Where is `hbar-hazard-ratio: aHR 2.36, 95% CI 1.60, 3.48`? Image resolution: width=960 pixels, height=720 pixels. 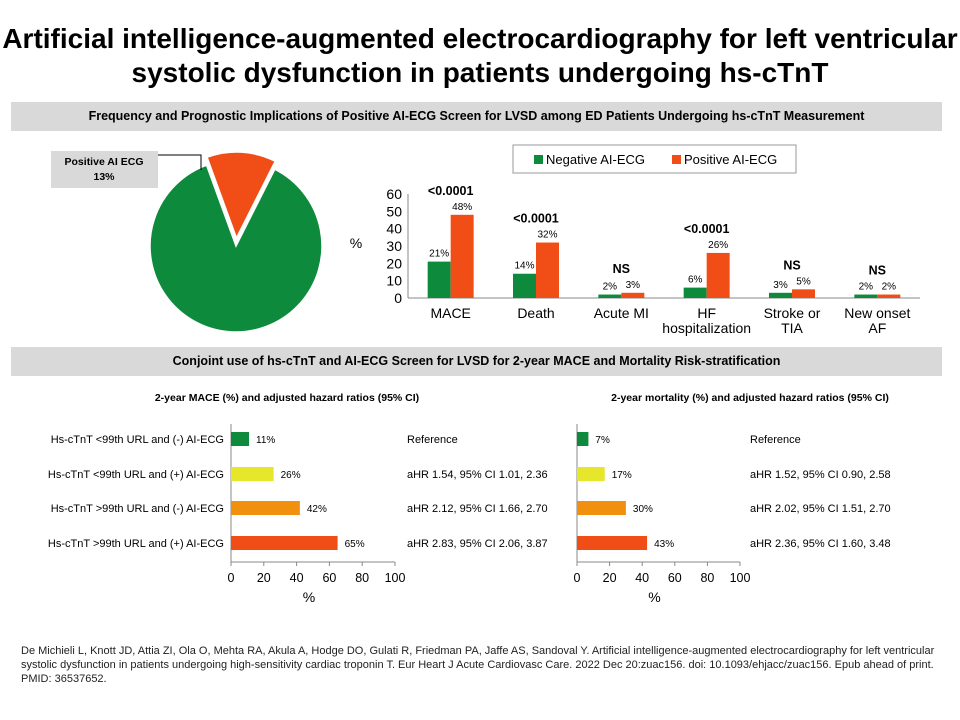
hbar-hazard-ratio: aHR 2.36, 95% CI 1.60, 3.48 is located at coordinates (820, 544).